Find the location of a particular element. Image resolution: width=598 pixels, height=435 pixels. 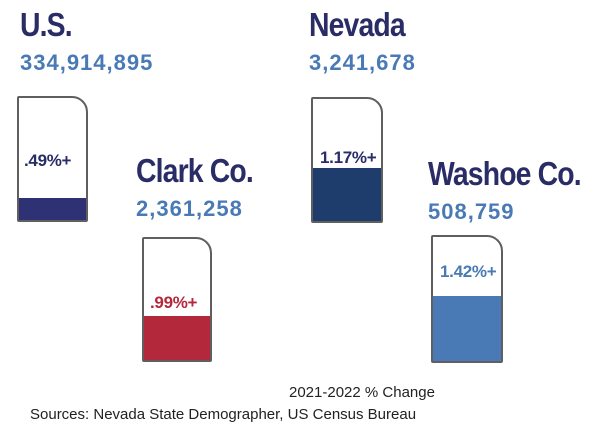

pct-label-nevada: 1.17%+ is located at coordinates (348, 157).